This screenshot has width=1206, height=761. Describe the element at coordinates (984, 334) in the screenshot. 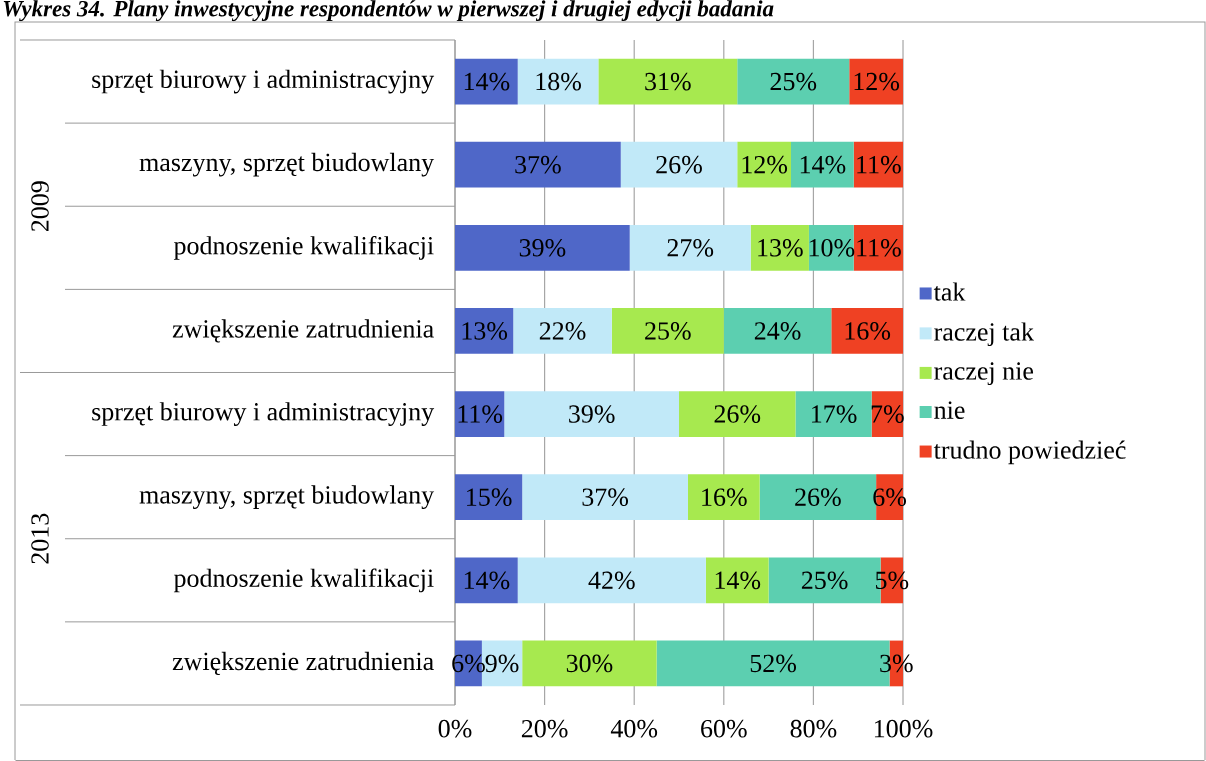

I see `legend-label: raczej tak` at that location.